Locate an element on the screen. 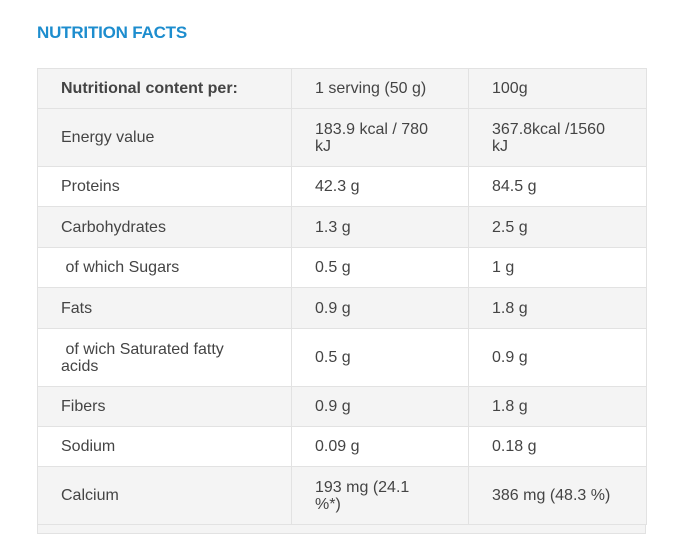  table-row: Calcium 193 mg (24.1 %*) 386 mg (48.3 %) is located at coordinates (342, 495).